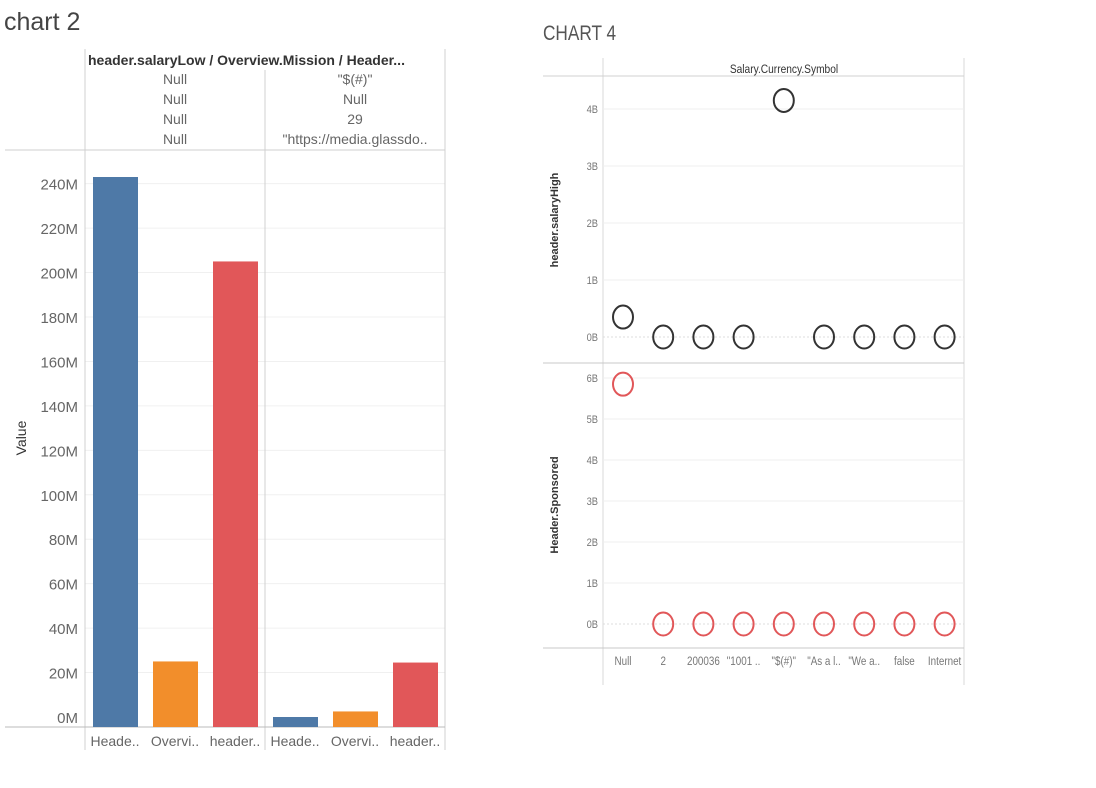 This screenshot has height=788, width=1096. I want to click on chart4-xtick: Null, so click(623, 661).